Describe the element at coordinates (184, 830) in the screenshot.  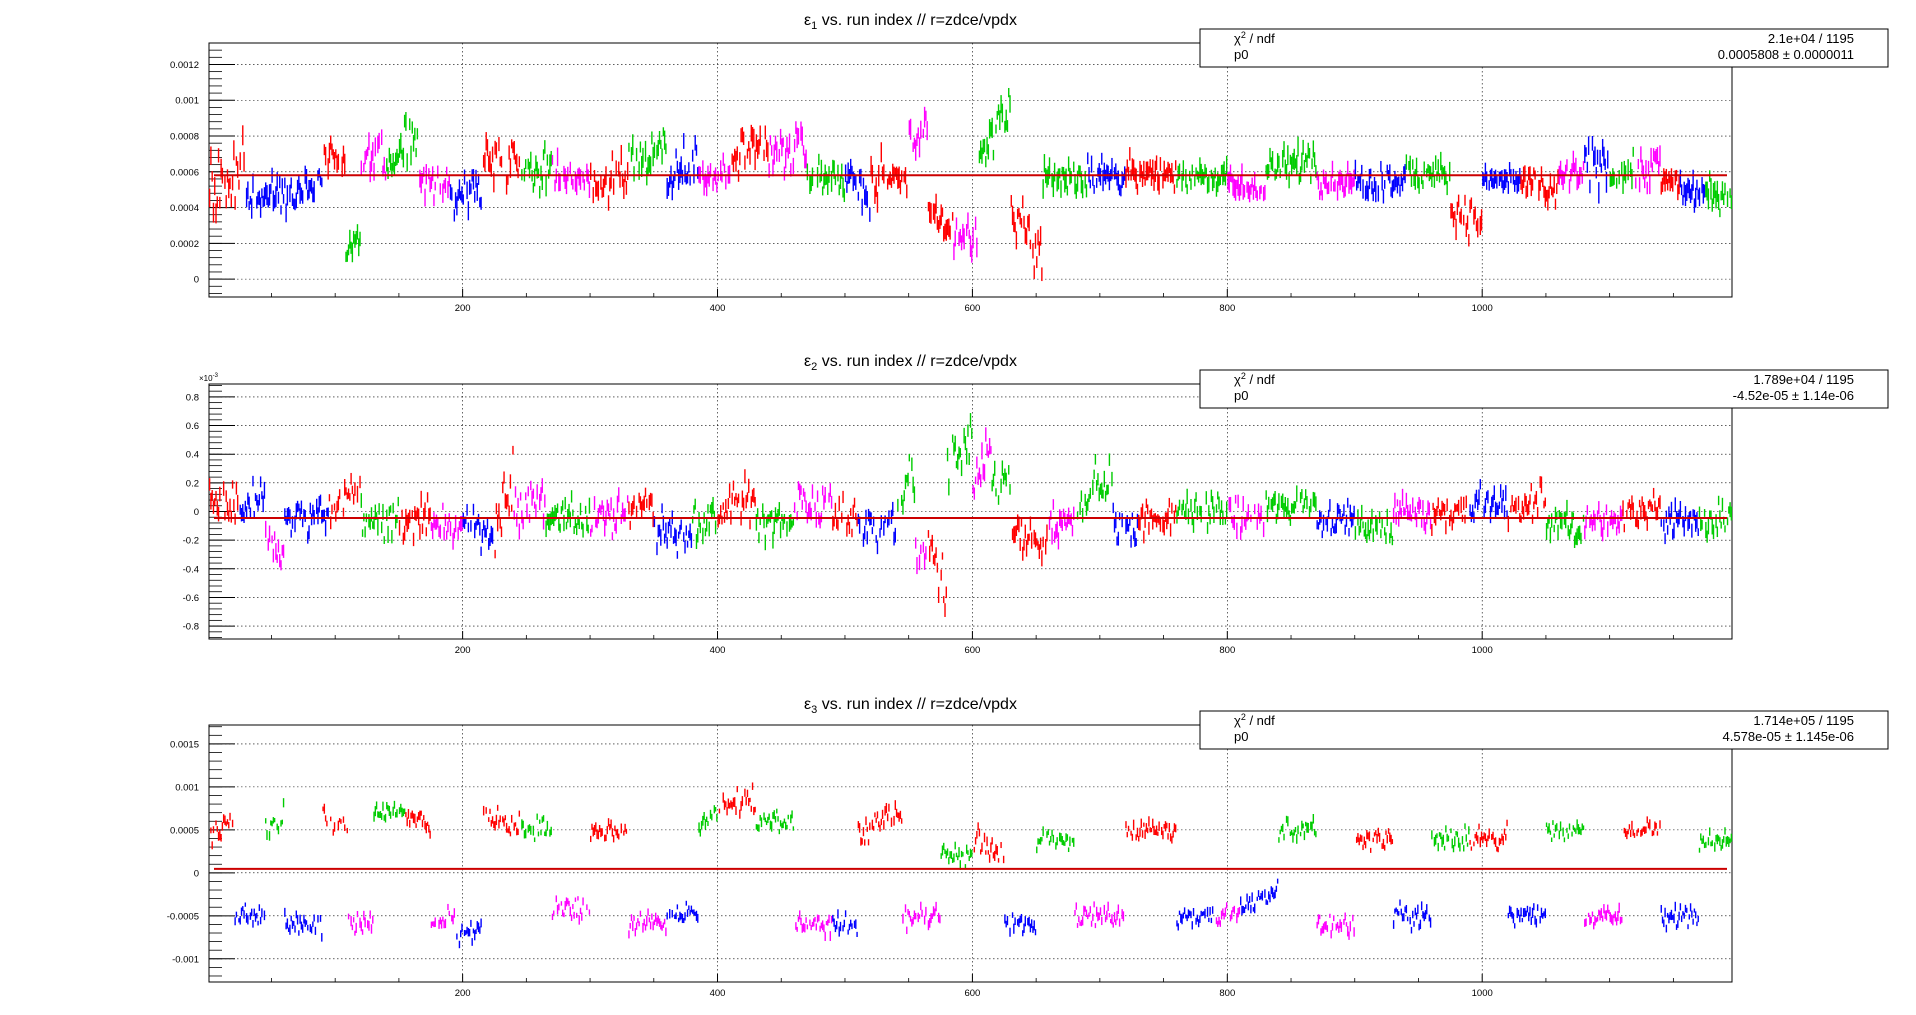
I see `y-tick-label: 0.0005` at that location.